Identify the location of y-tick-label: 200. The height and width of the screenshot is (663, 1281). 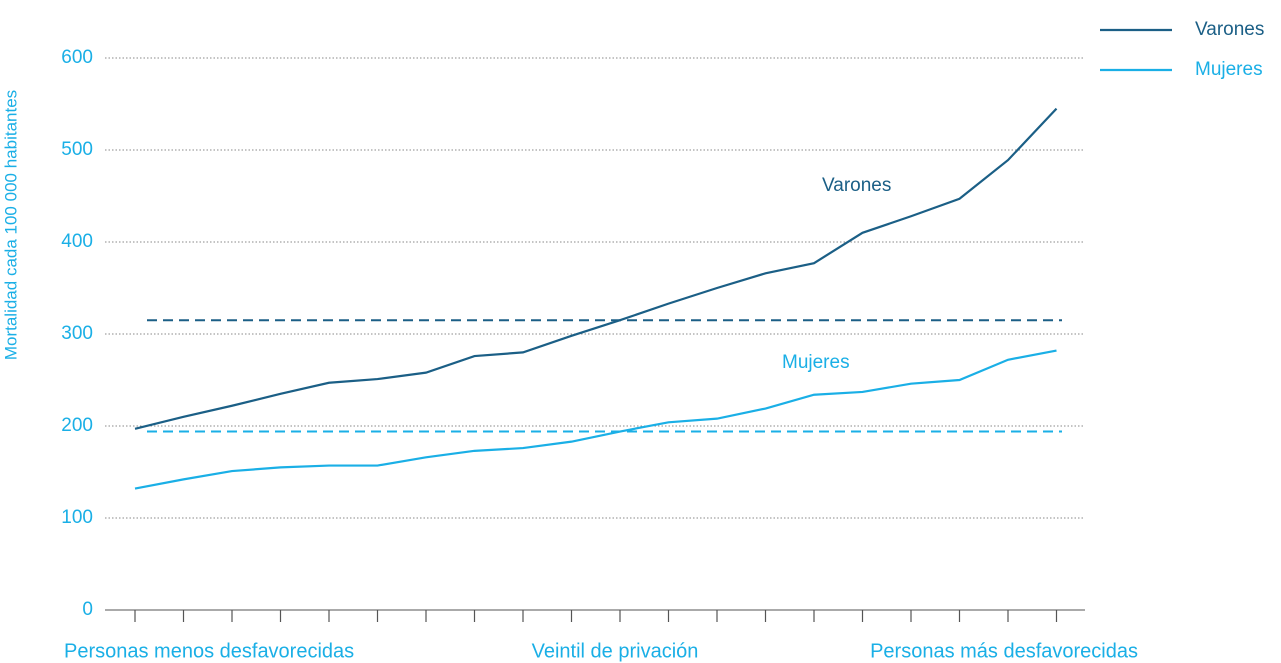
(77, 425).